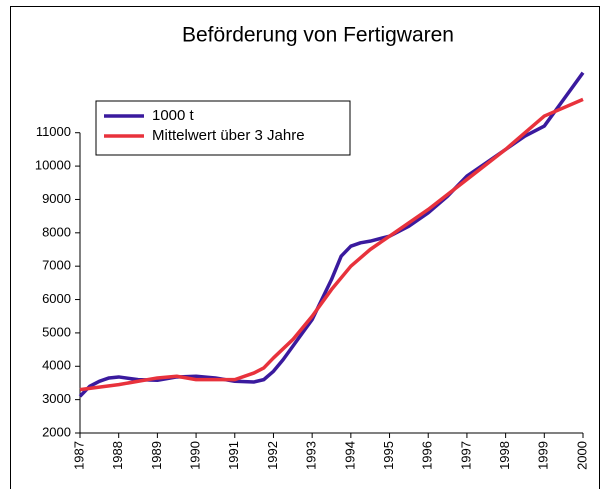  I want to click on y-tick-label: 9000, so click(56, 198).